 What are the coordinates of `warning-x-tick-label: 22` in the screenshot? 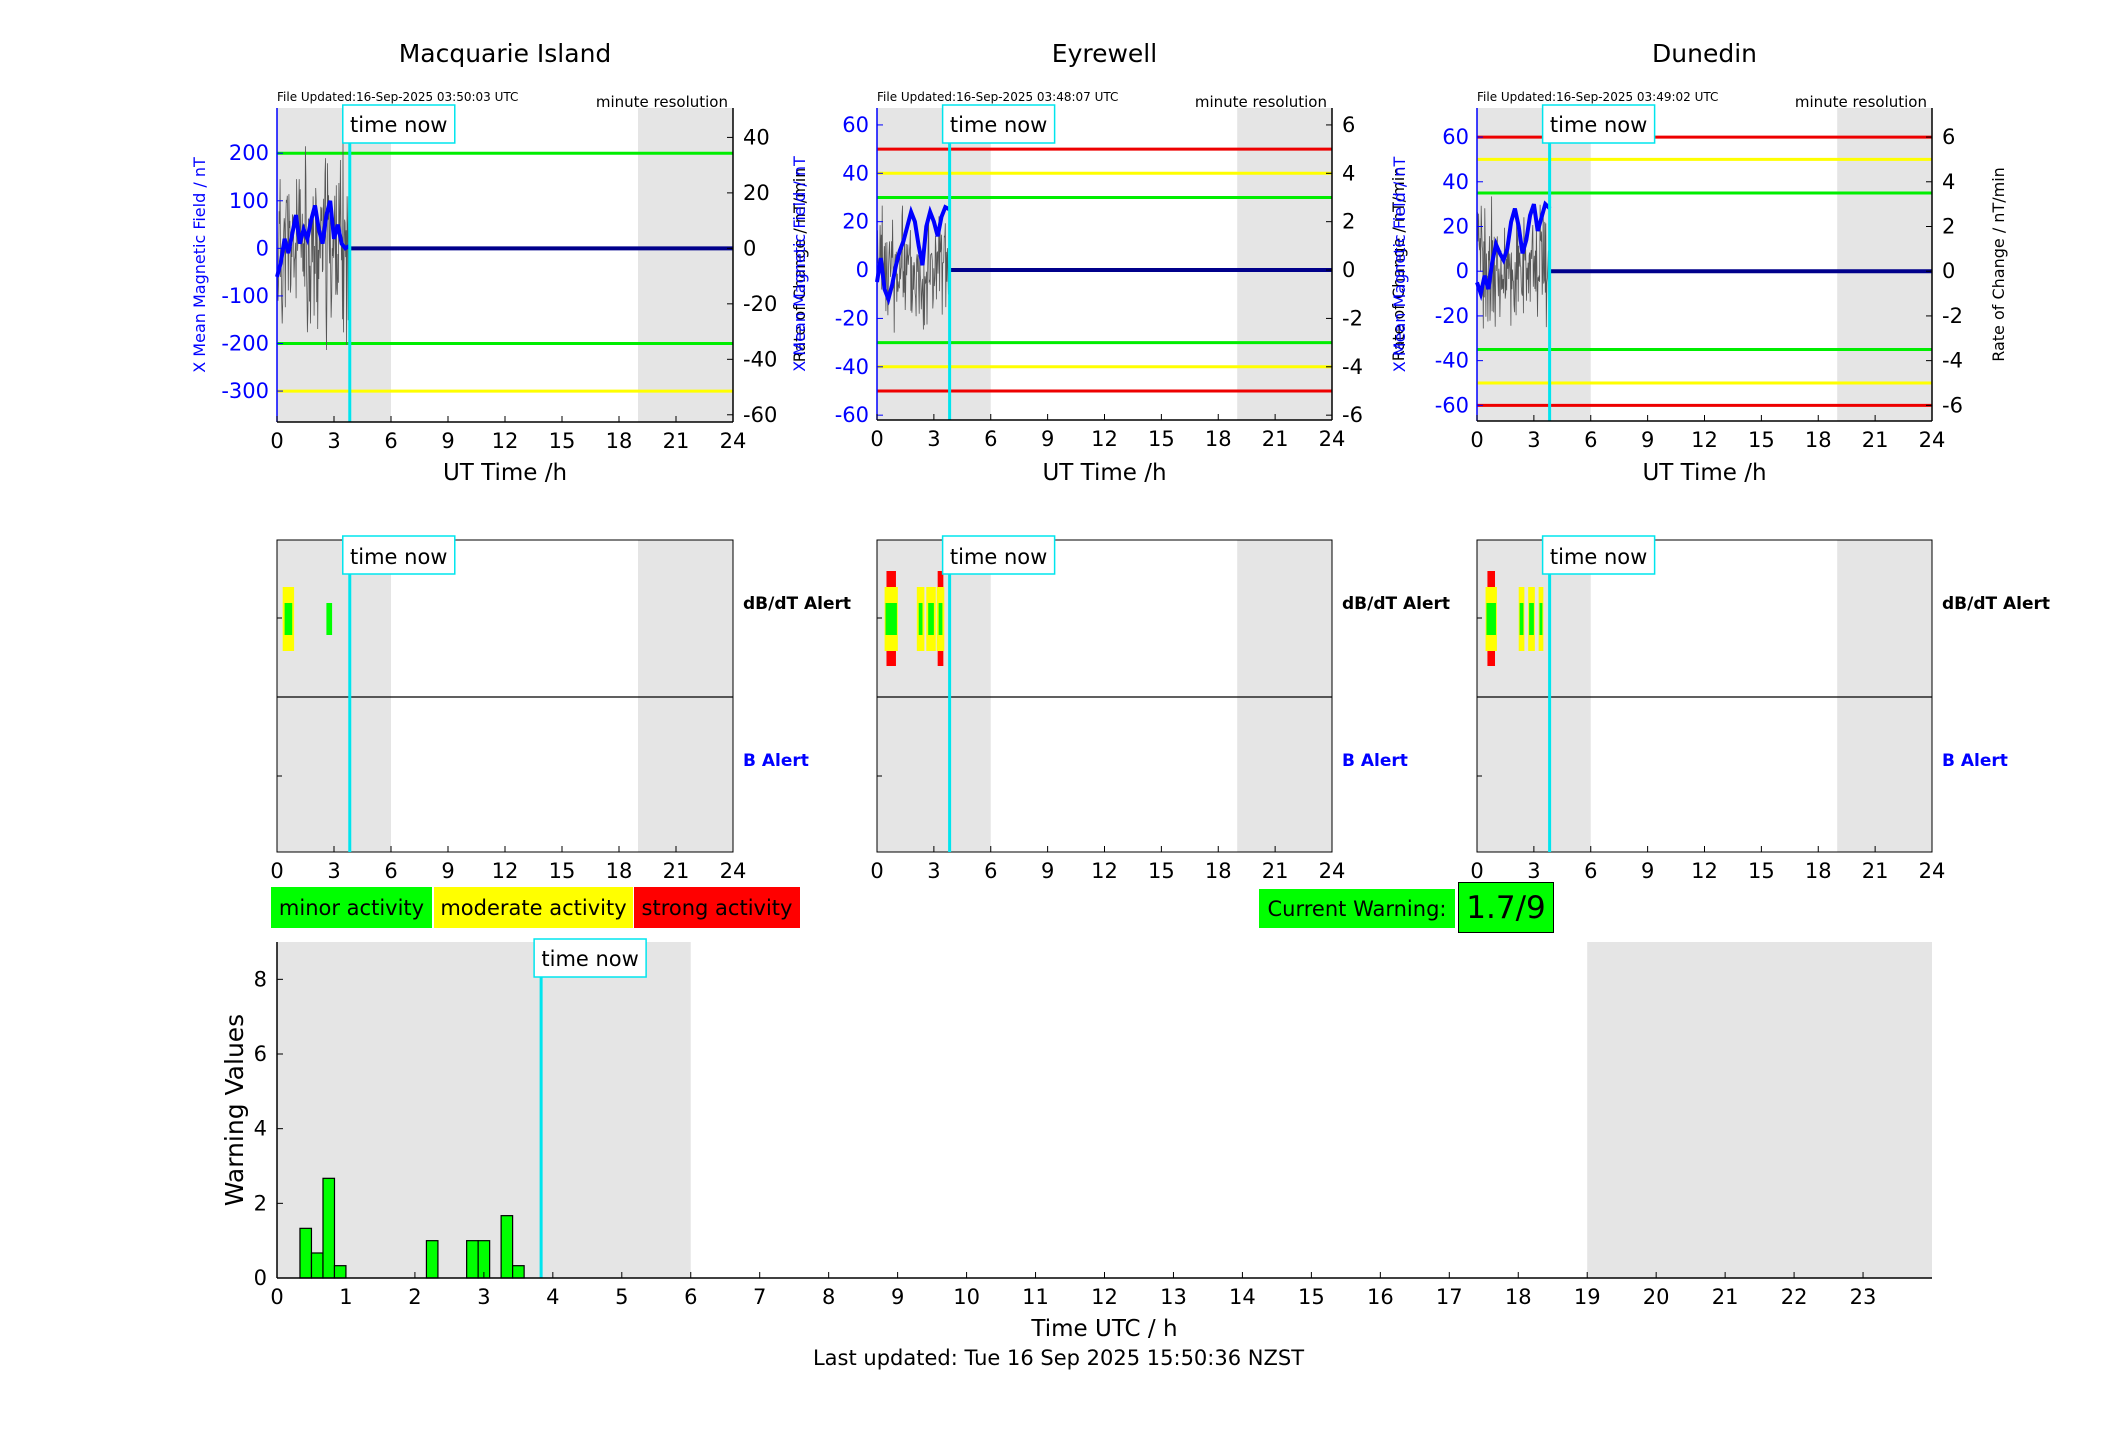 It's located at (1794, 1297).